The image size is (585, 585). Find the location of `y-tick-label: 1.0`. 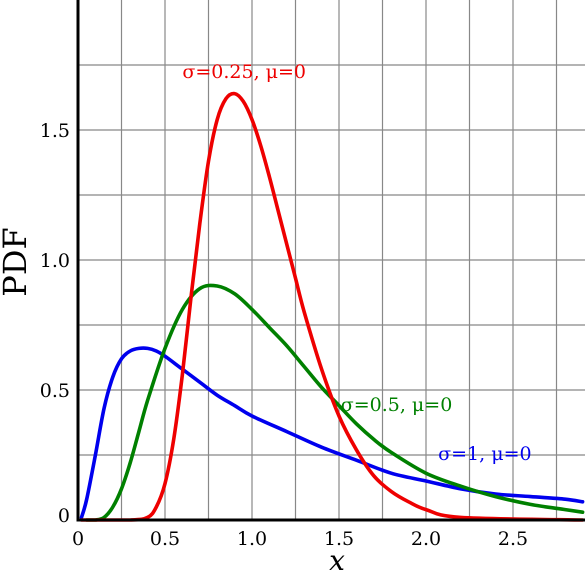

y-tick-label: 1.0 is located at coordinates (55, 261).